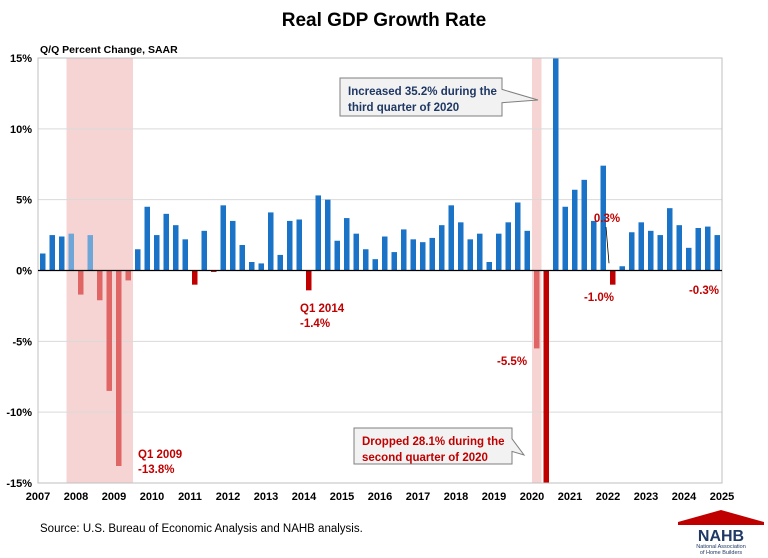  Describe the element at coordinates (722, 497) in the screenshot. I see `x-tick-label: 2025` at that location.